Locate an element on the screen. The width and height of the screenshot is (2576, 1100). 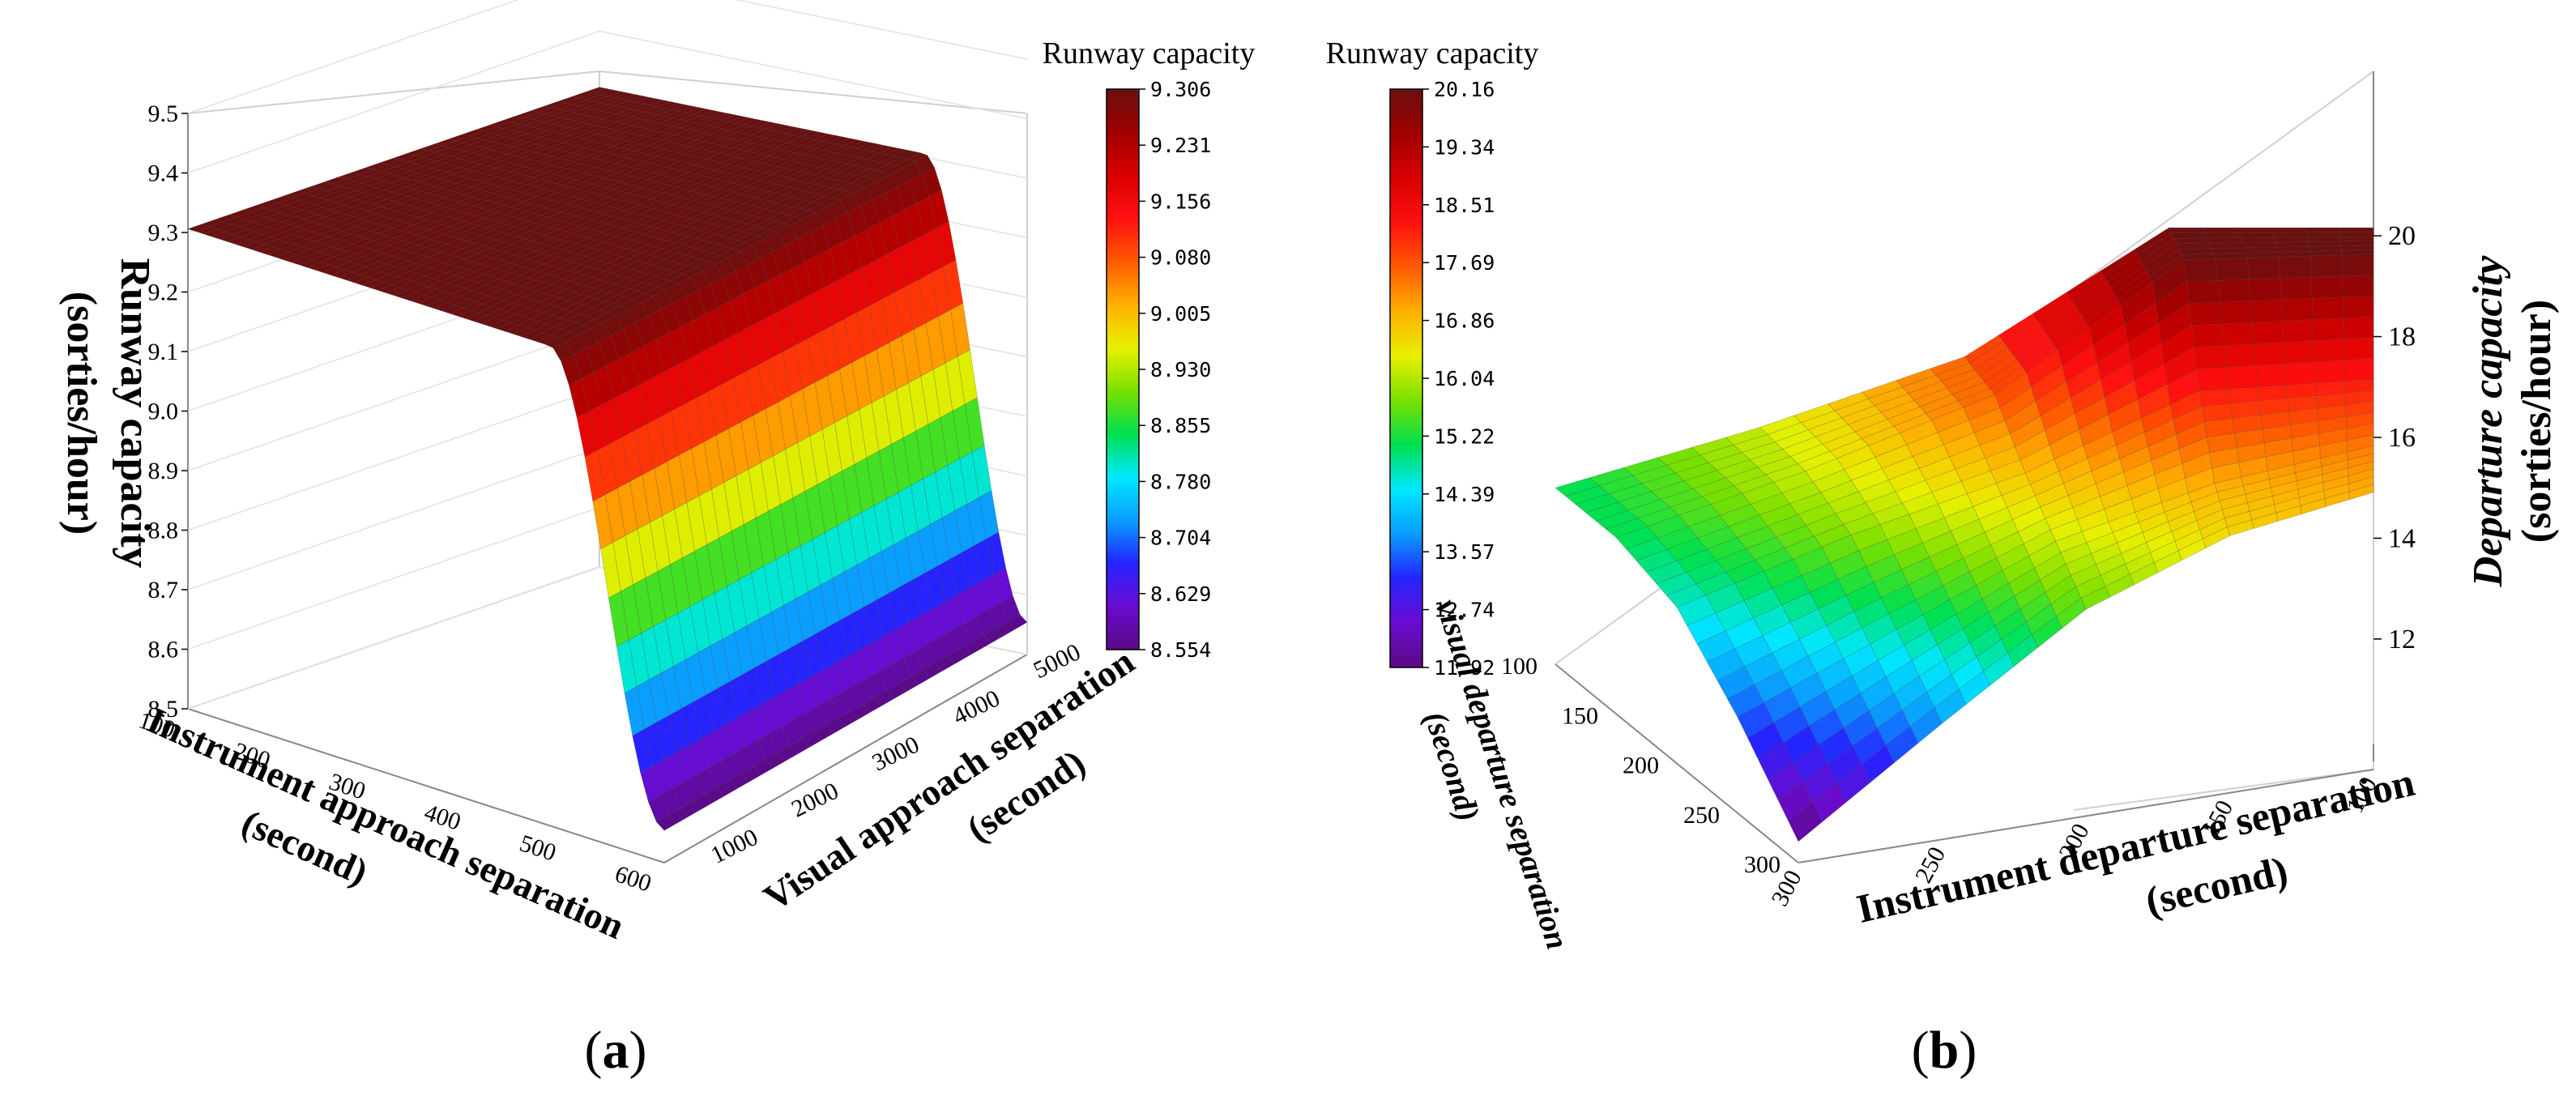
chart-a-z-tick-label: 9.4 is located at coordinates (163, 174).